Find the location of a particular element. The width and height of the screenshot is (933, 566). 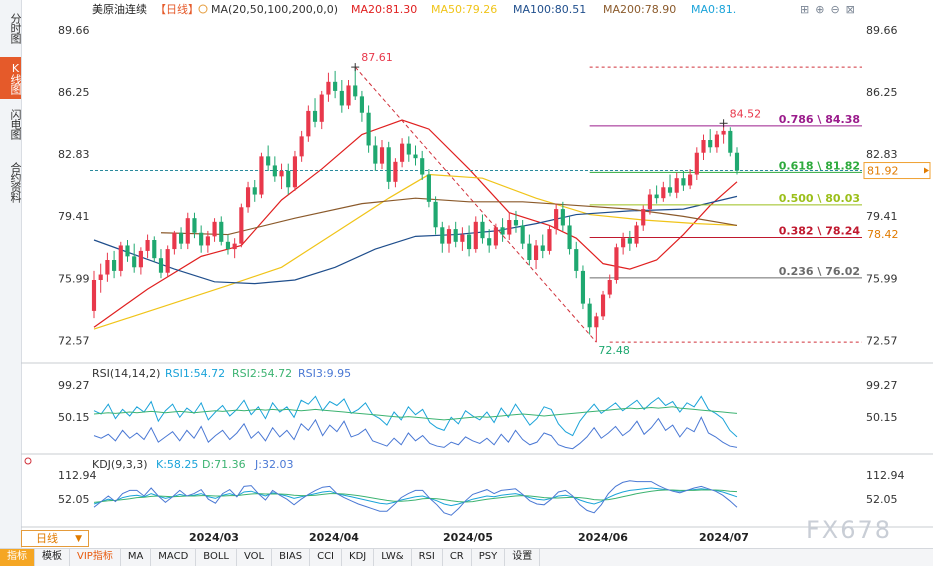

rsi-value-1: RSI2:54.72 is located at coordinates (262, 373).